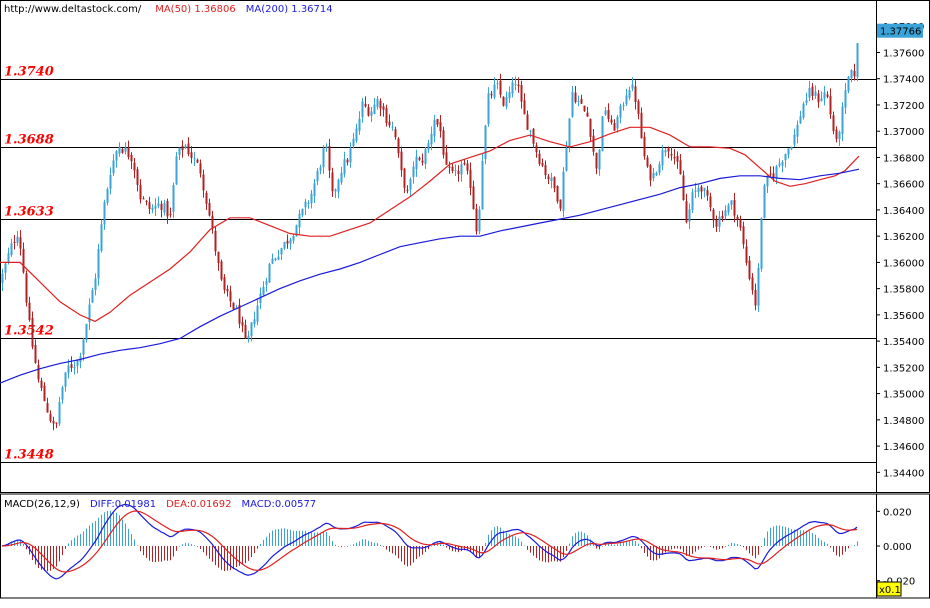 Image resolution: width=930 pixels, height=608 pixels. What do you see at coordinates (29, 455) in the screenshot?
I see `level-label: 1.3448` at bounding box center [29, 455].